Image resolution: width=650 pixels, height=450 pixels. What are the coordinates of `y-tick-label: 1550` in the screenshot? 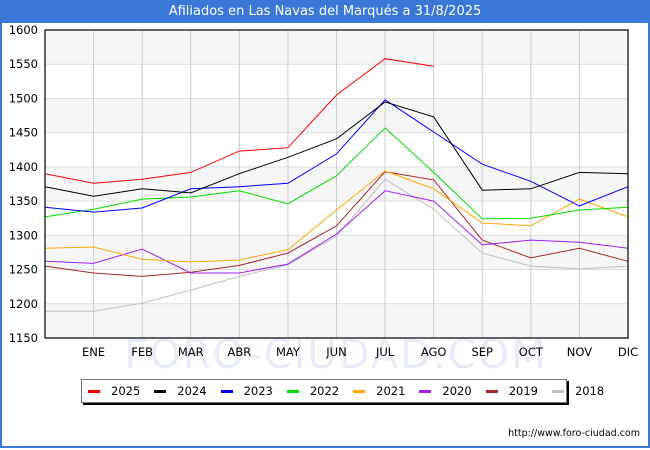 It's located at (23, 64).